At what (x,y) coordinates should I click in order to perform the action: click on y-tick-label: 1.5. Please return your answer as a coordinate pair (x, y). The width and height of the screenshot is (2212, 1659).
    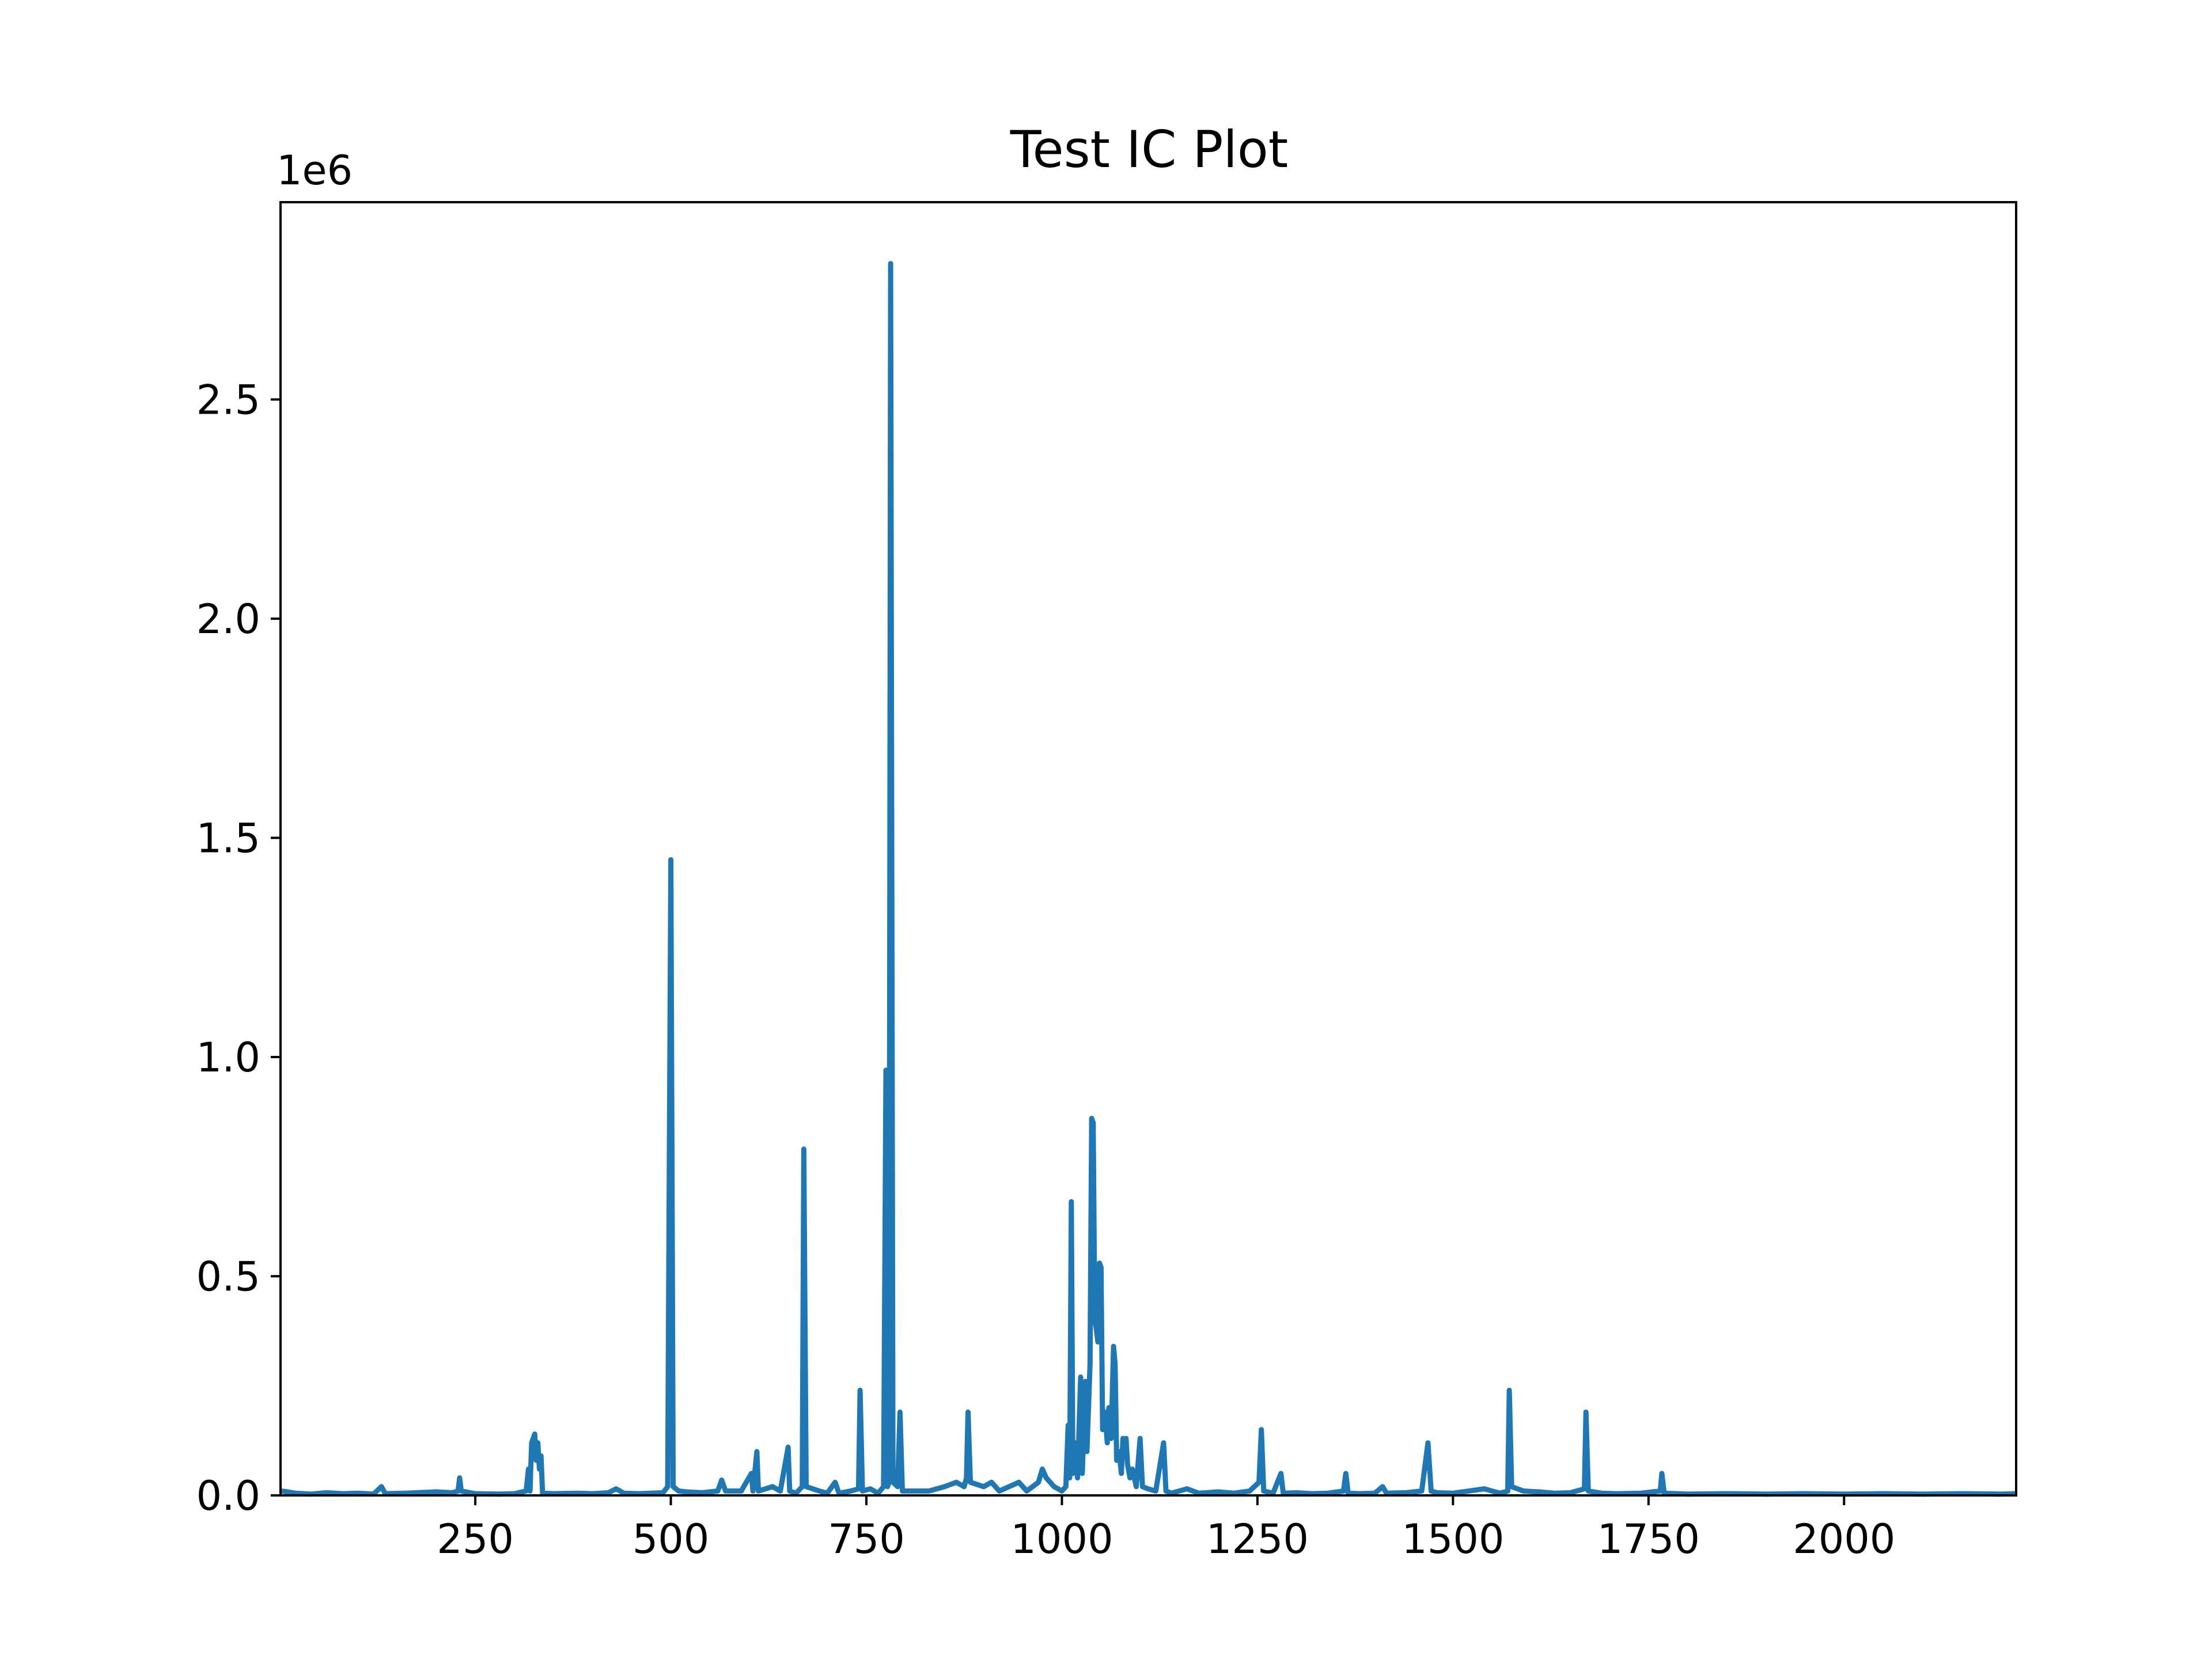
    Looking at the image, I should click on (228, 838).